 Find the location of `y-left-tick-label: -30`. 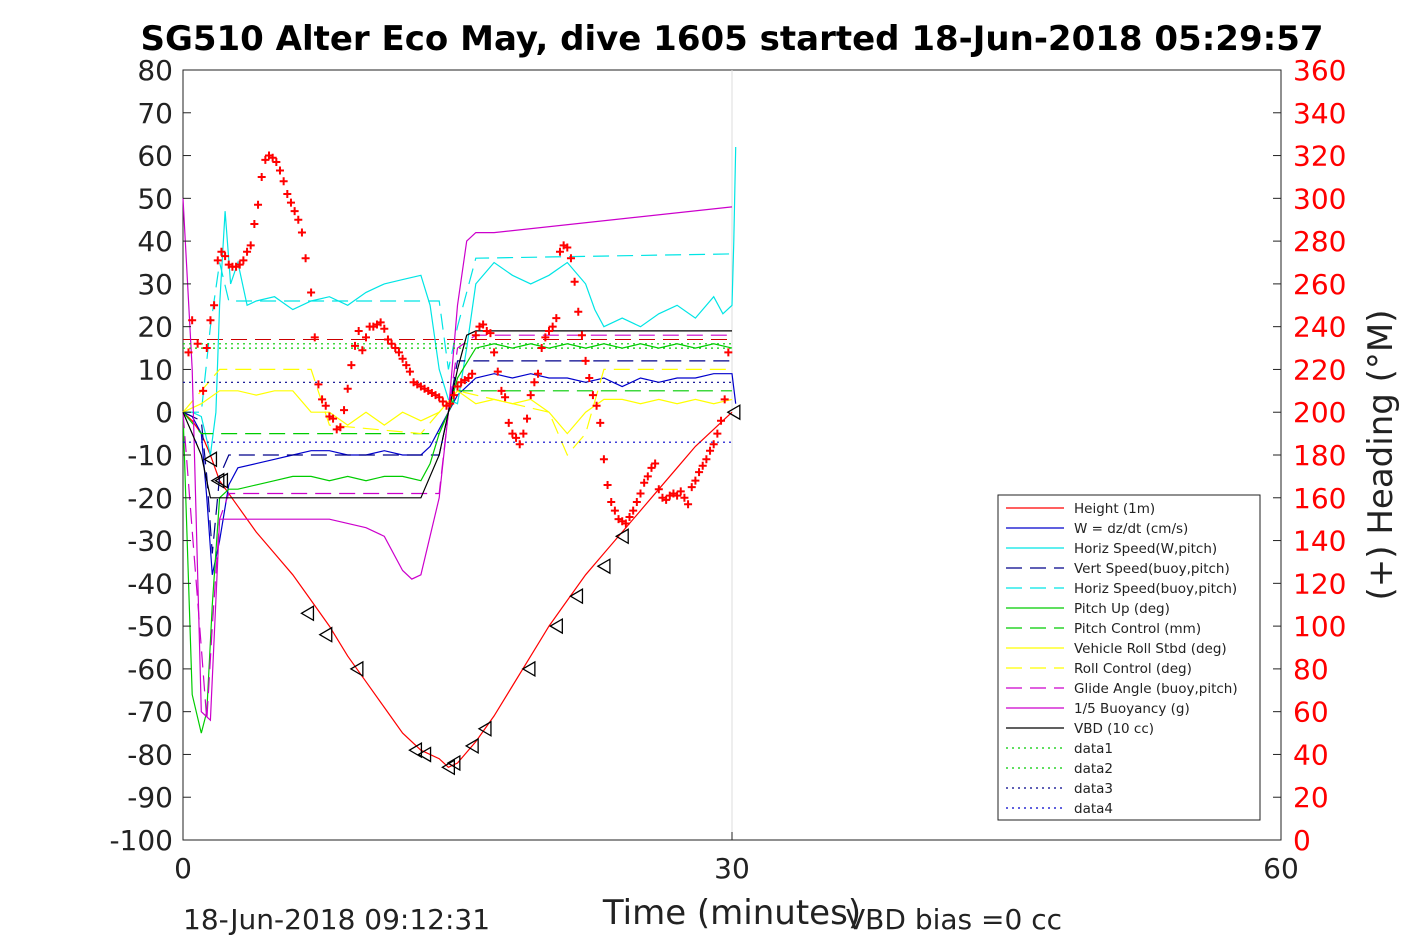

y-left-tick-label: -30 is located at coordinates (150, 541).